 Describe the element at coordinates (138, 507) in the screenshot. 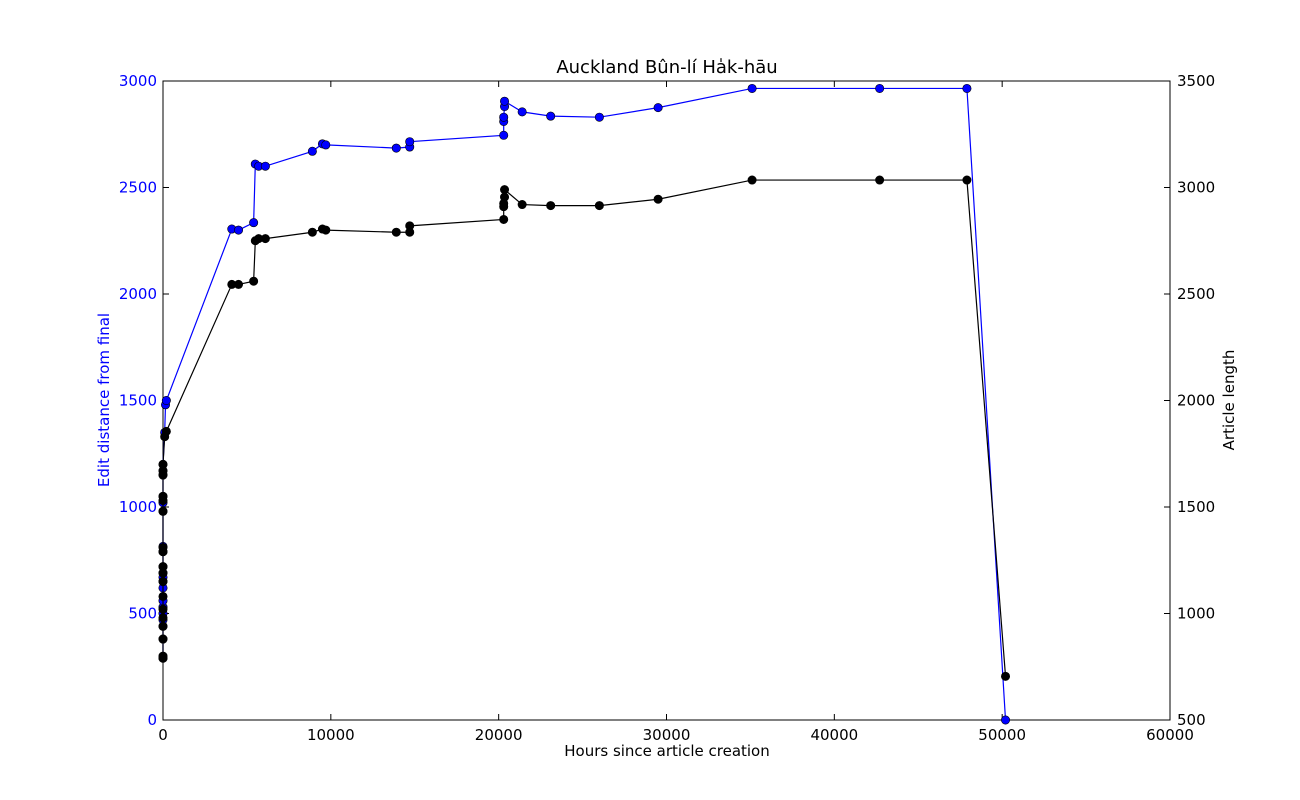

I see `y-left-tick-label: 1000` at that location.